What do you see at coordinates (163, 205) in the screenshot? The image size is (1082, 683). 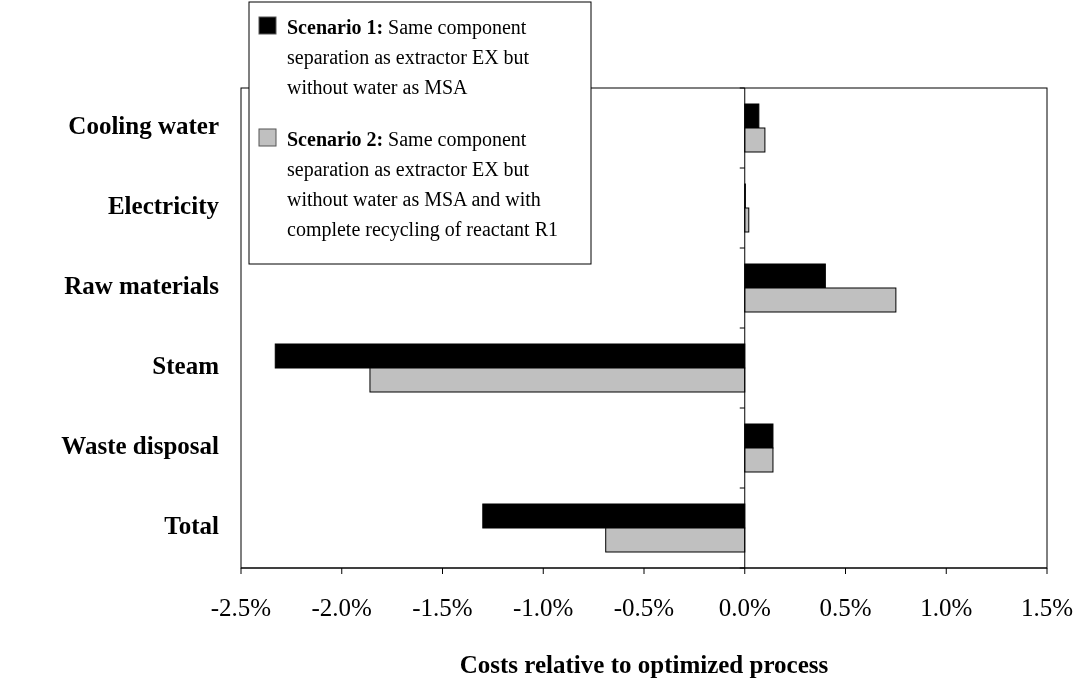 I see `y-tick-label: Electricity` at bounding box center [163, 205].